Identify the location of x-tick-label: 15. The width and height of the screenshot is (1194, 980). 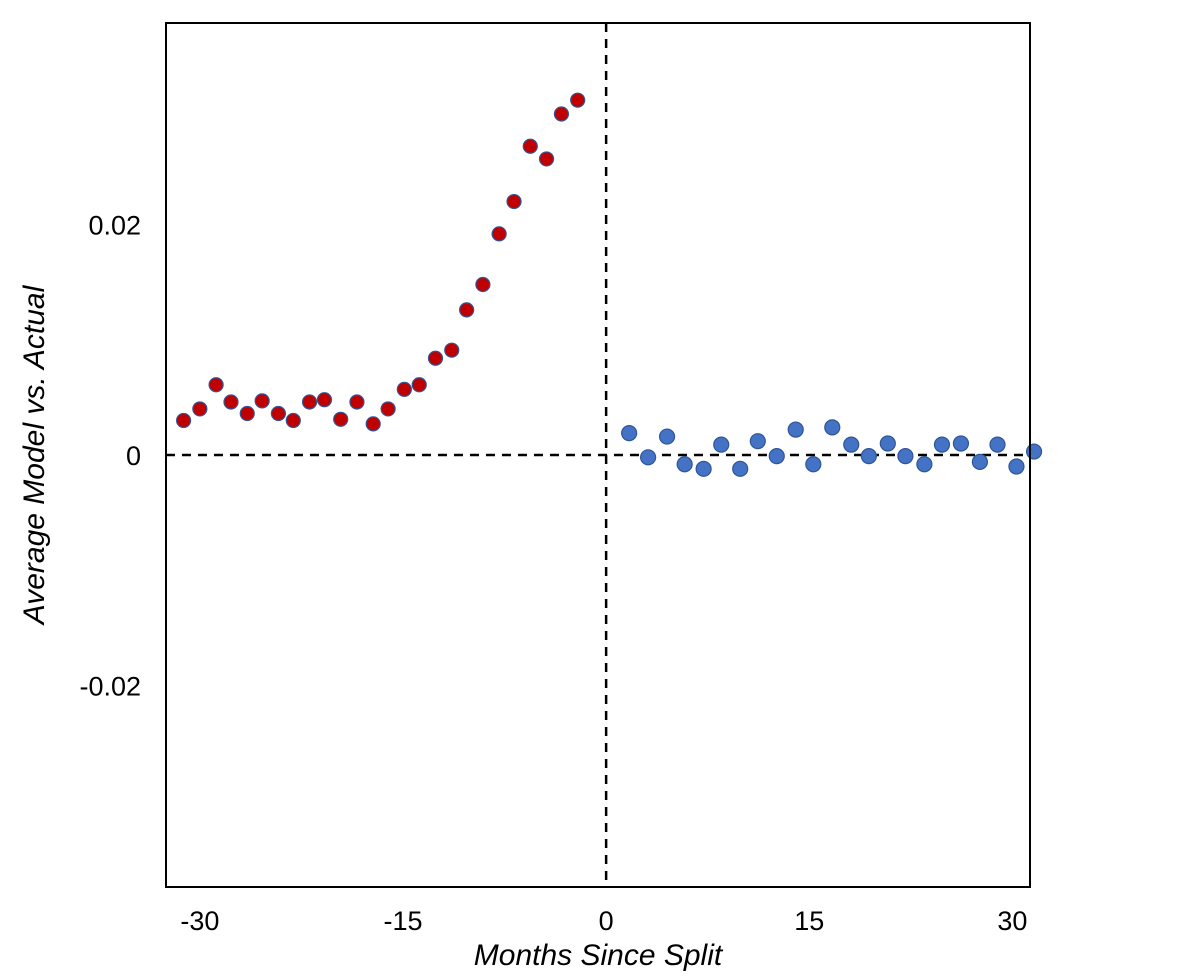
(809, 921).